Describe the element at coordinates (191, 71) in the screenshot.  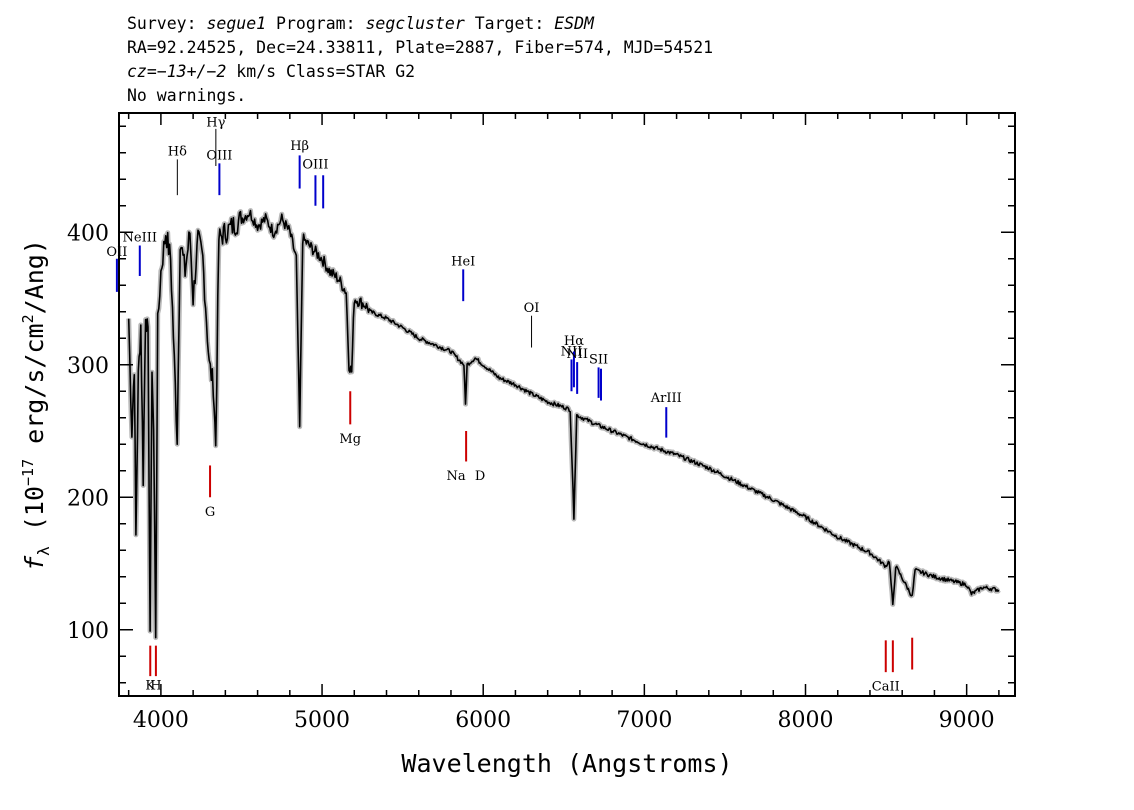
I see `cz-value: −13+/−2` at that location.